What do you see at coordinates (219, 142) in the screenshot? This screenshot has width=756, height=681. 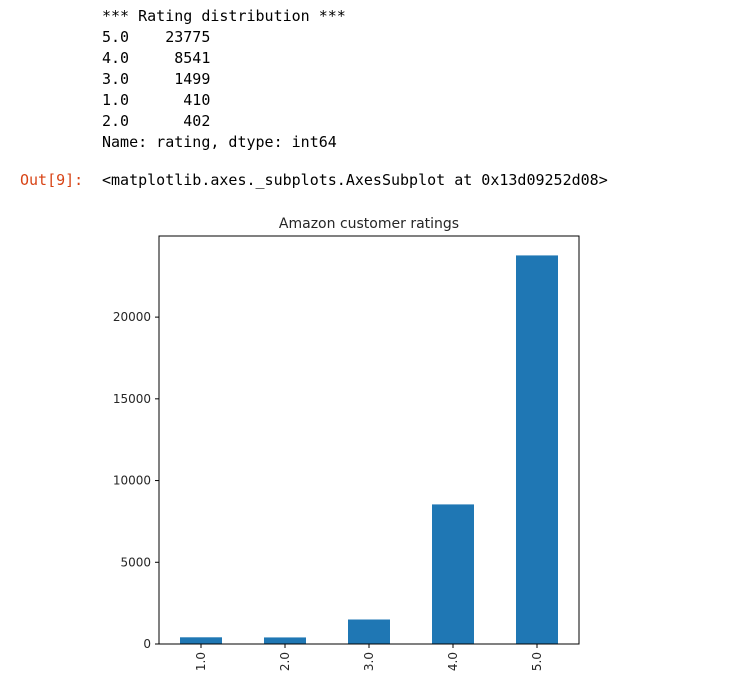 I see `stdout-line: Name: rating, dtype: int64` at bounding box center [219, 142].